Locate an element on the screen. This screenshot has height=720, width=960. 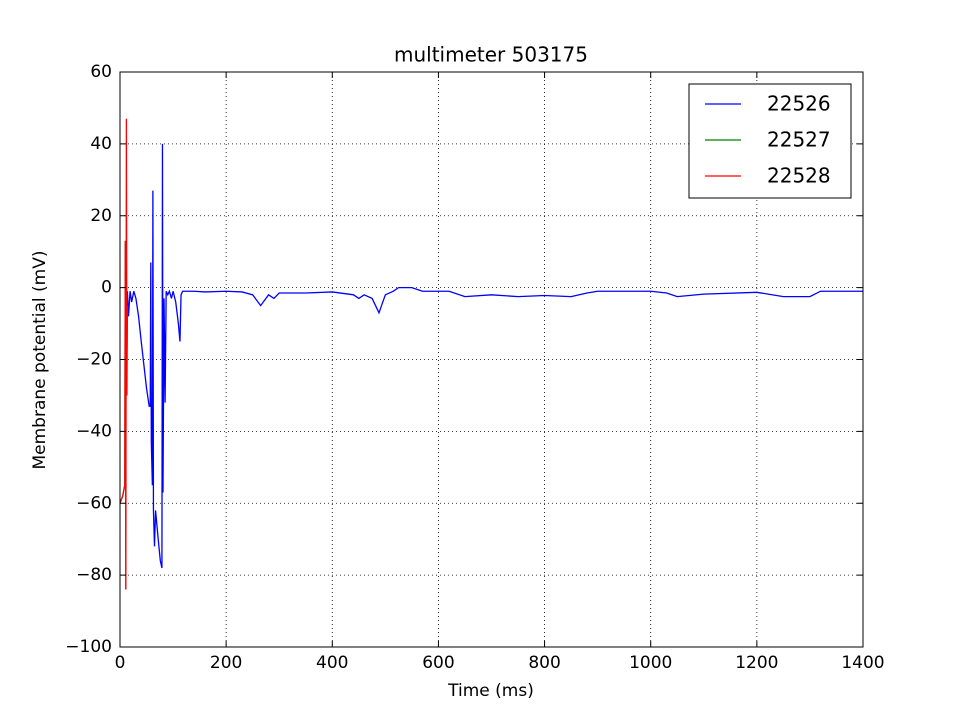
y-tick-label: 60 is located at coordinates (101, 72).